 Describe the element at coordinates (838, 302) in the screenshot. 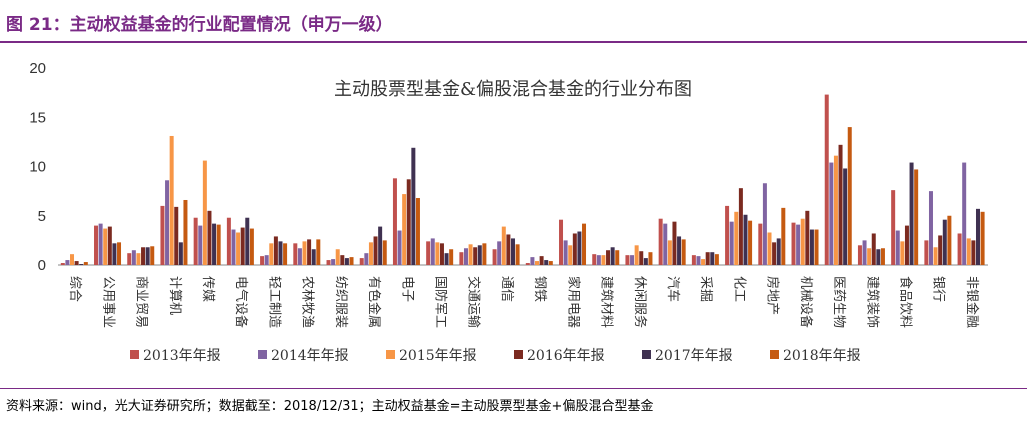

I see `x-tick-label: 医药生物` at that location.